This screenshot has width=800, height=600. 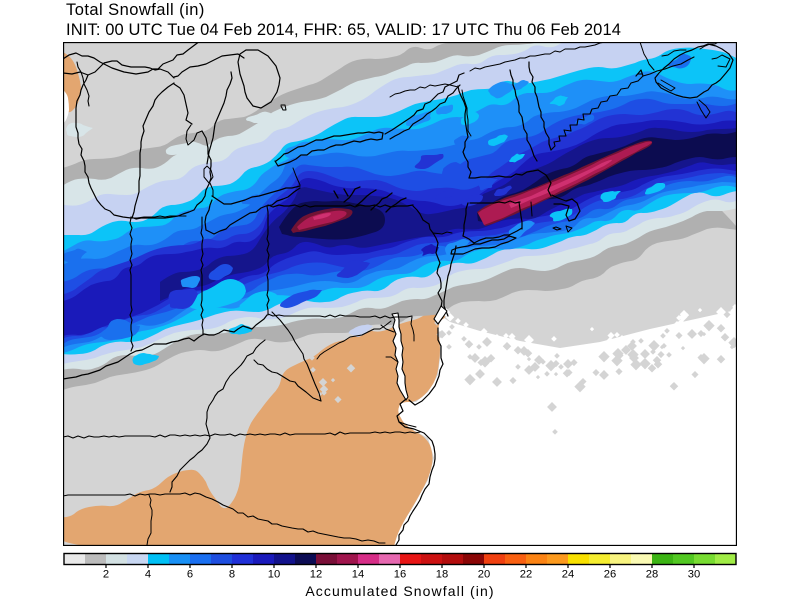 What do you see at coordinates (610, 575) in the screenshot?
I see `svg-text: 26` at bounding box center [610, 575].